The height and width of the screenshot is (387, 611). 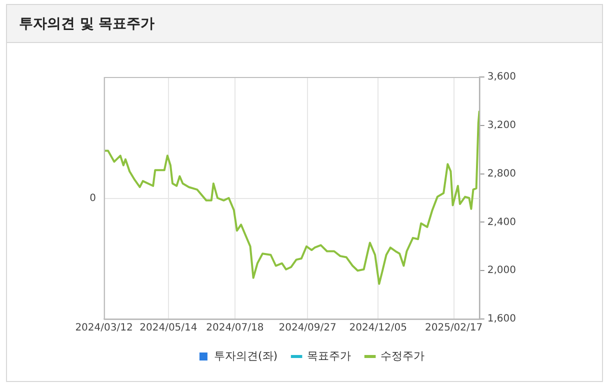 I want to click on x-tick-label: 2024/03/12, so click(x=104, y=328).